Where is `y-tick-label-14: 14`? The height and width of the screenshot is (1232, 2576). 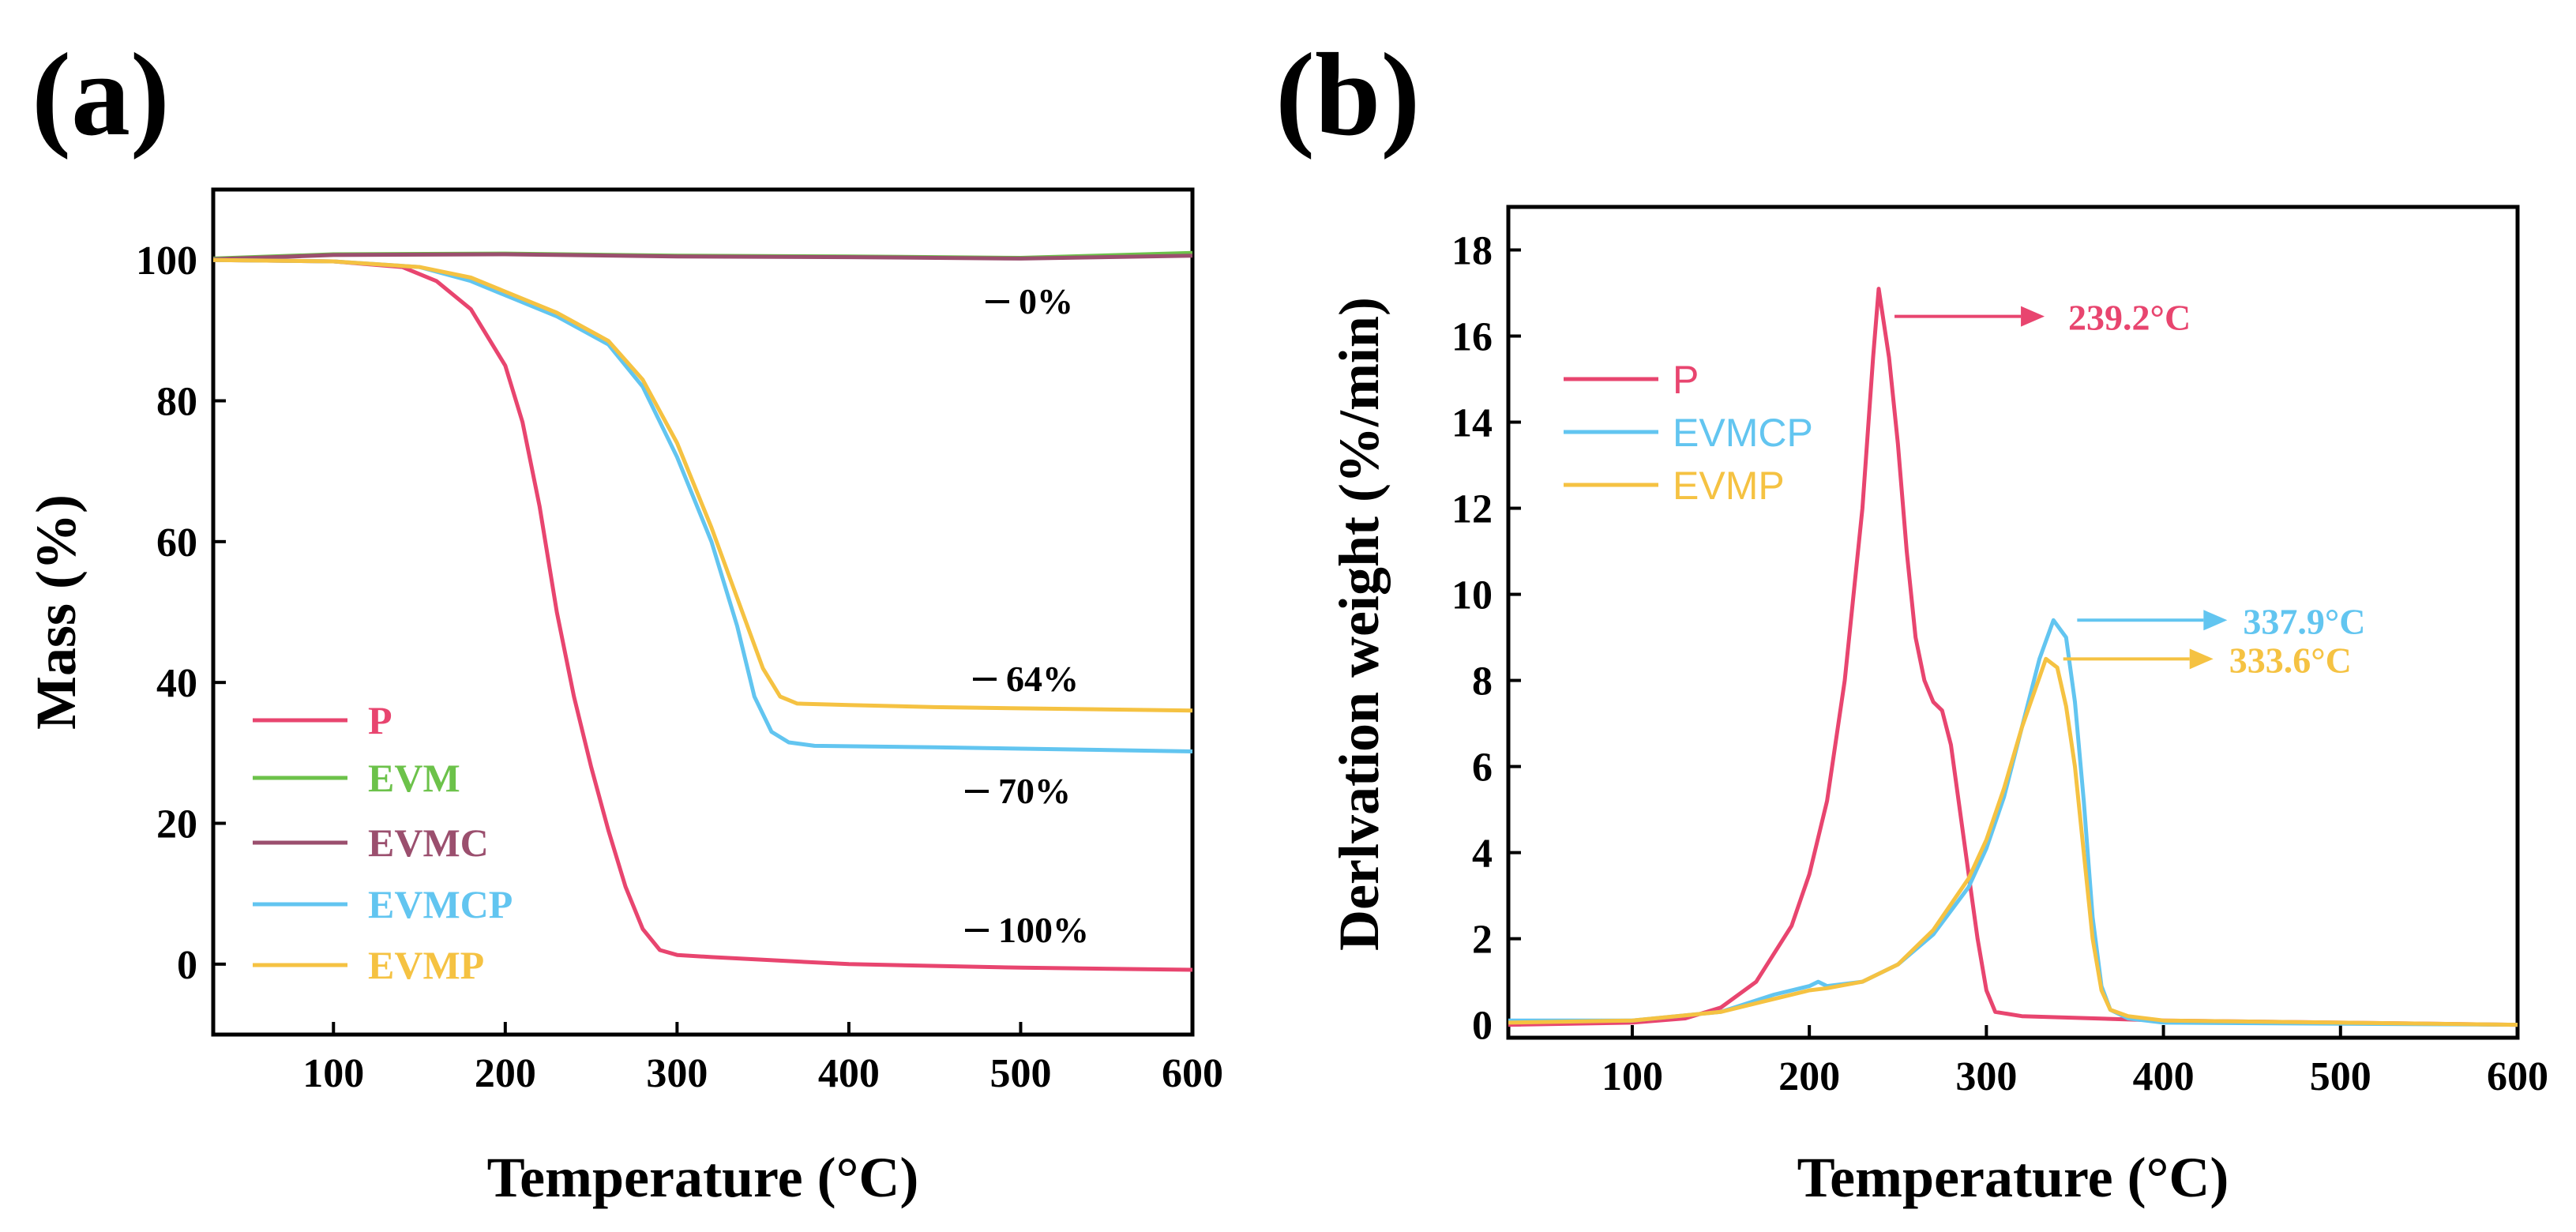 y-tick-label-14: 14 is located at coordinates (1472, 423).